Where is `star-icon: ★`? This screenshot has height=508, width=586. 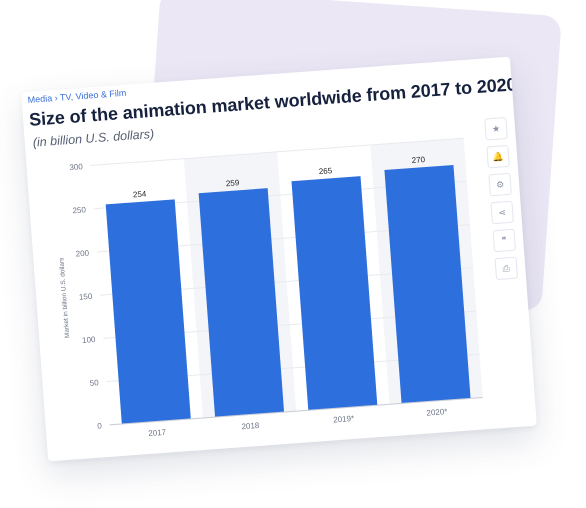 star-icon: ★ is located at coordinates (496, 128).